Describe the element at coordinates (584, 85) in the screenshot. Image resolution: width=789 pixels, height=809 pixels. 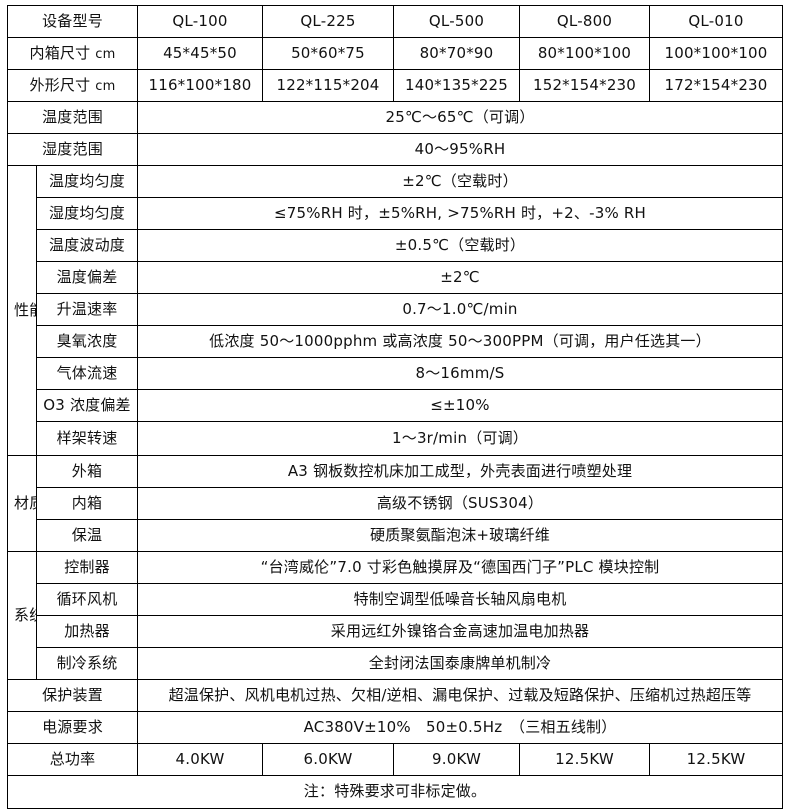
I see `outer-size-cell-3: 152*154*230` at that location.